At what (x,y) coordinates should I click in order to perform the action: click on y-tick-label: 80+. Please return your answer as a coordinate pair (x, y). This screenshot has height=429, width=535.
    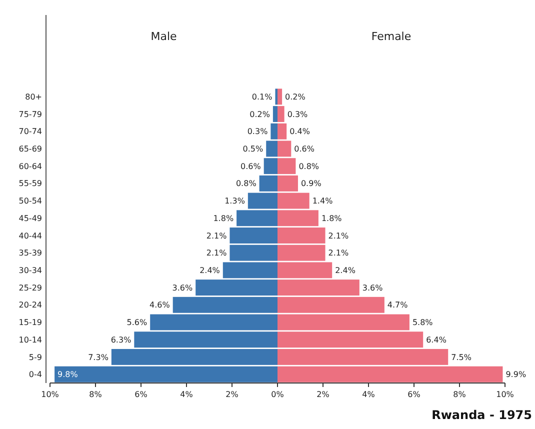
    Looking at the image, I should click on (33, 97).